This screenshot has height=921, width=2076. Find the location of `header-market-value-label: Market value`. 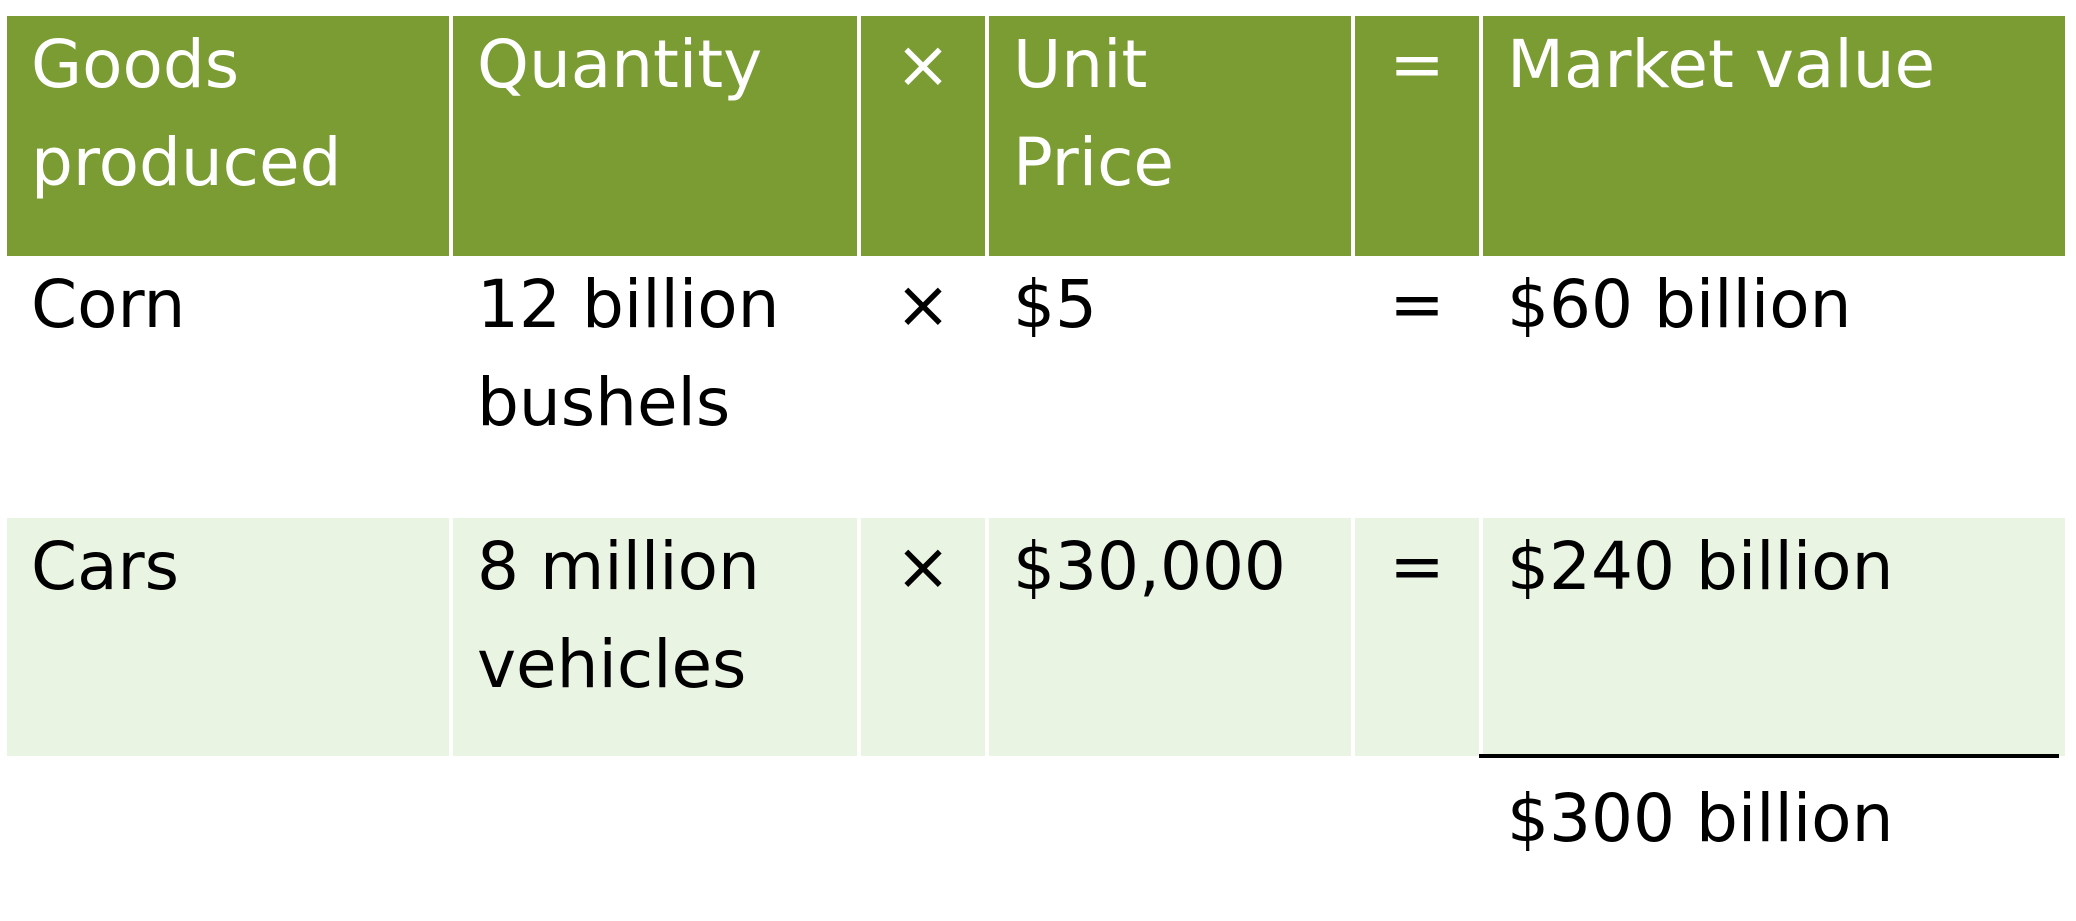

header-market-value-label: Market value is located at coordinates (1721, 64).